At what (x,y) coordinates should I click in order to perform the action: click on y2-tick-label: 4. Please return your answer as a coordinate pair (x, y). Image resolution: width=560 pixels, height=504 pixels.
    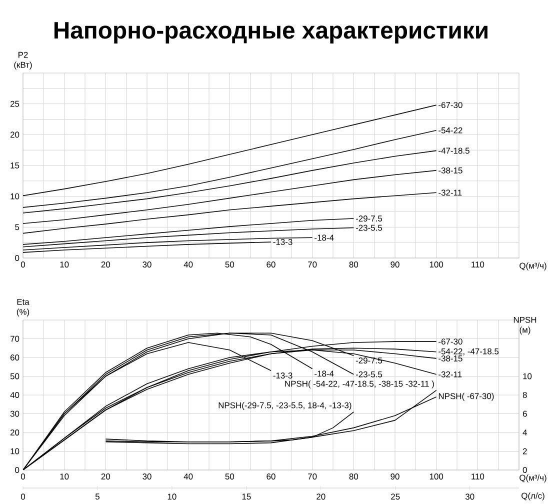
    Looking at the image, I should click on (524, 433).